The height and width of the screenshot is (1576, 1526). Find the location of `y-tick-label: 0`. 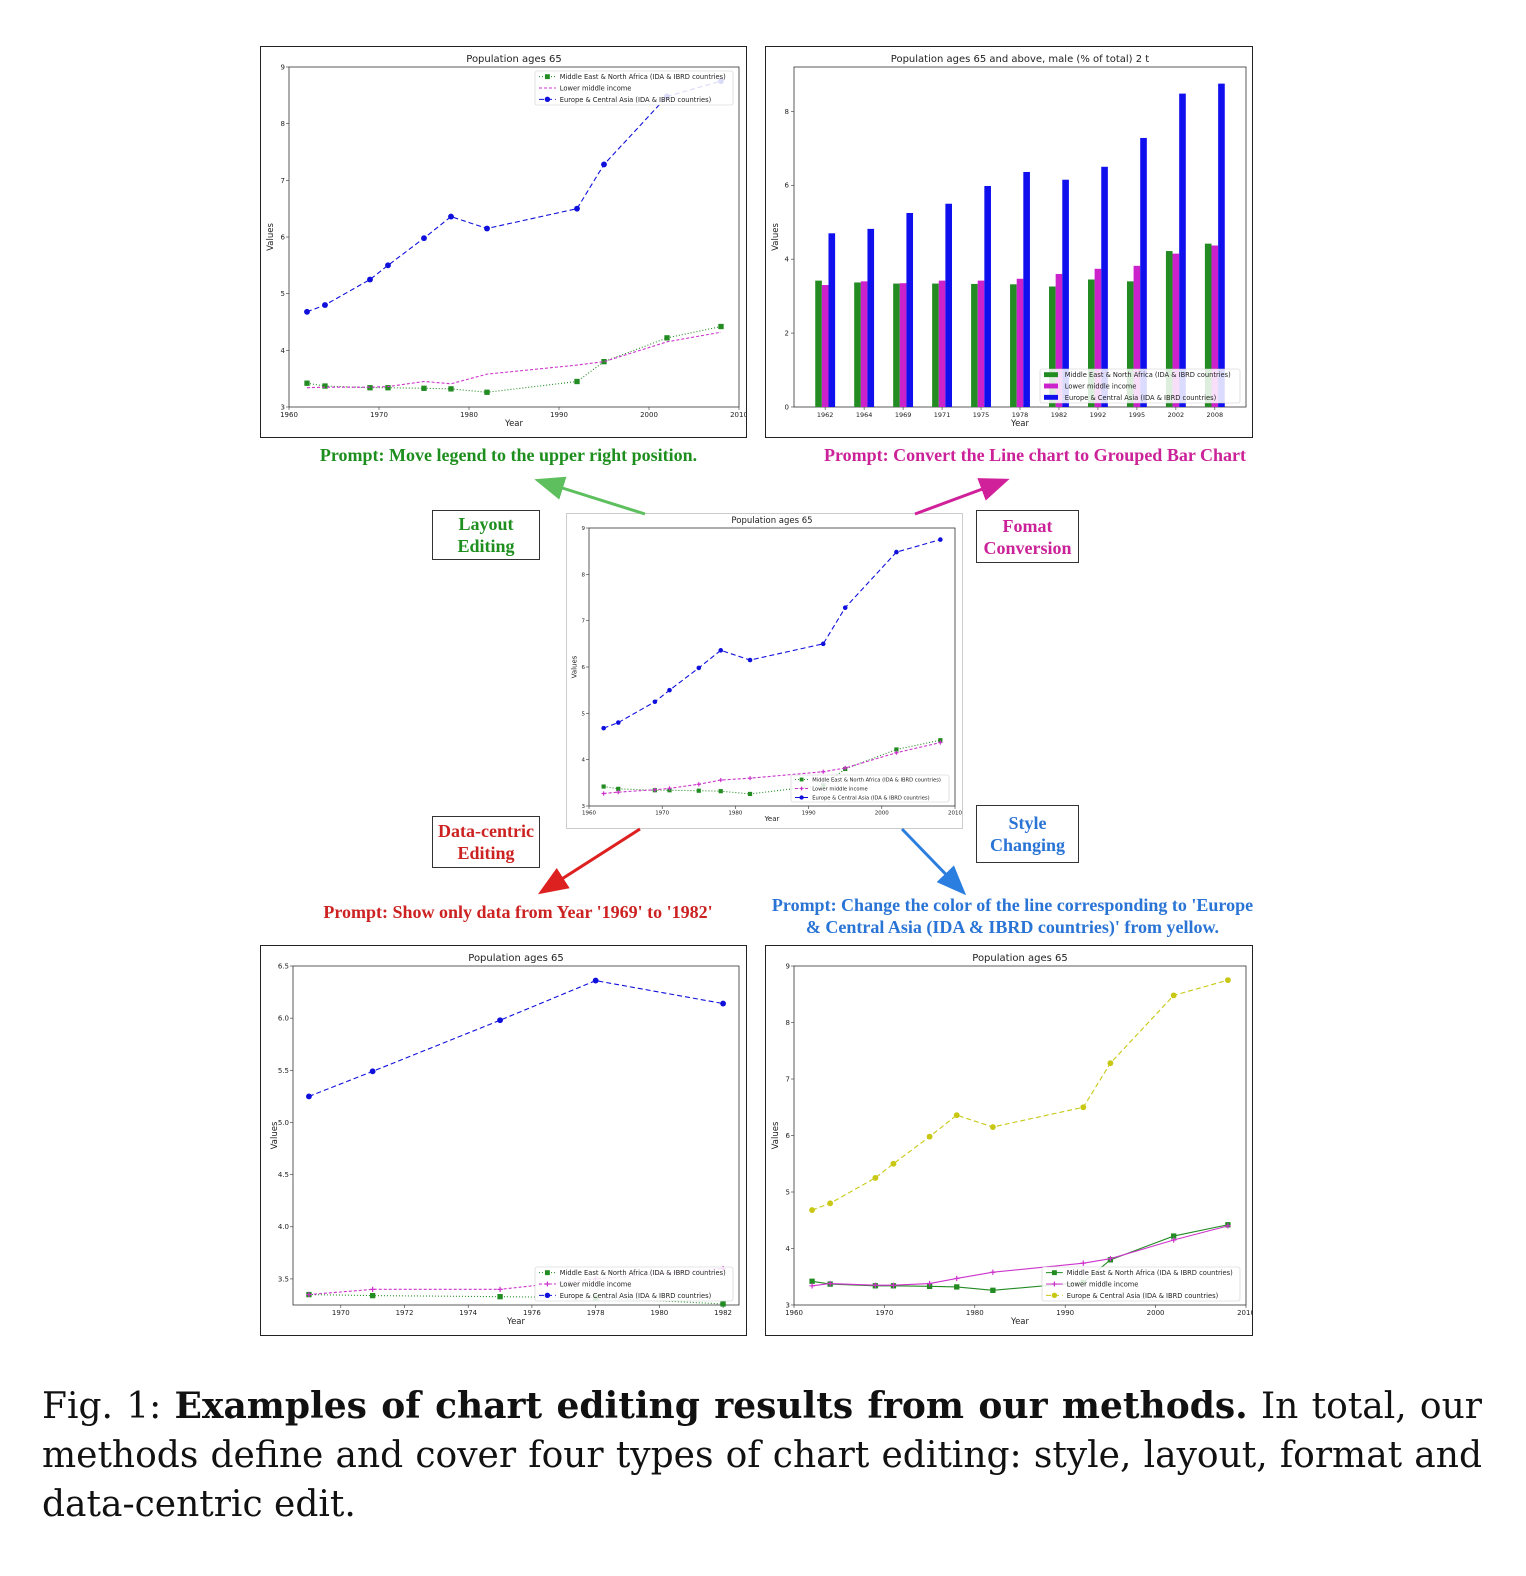

y-tick-label: 0 is located at coordinates (787, 407).